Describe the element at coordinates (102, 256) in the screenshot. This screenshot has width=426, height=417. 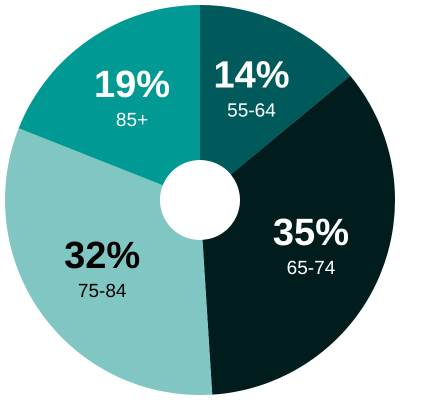
I see `data-label: 32%` at that location.